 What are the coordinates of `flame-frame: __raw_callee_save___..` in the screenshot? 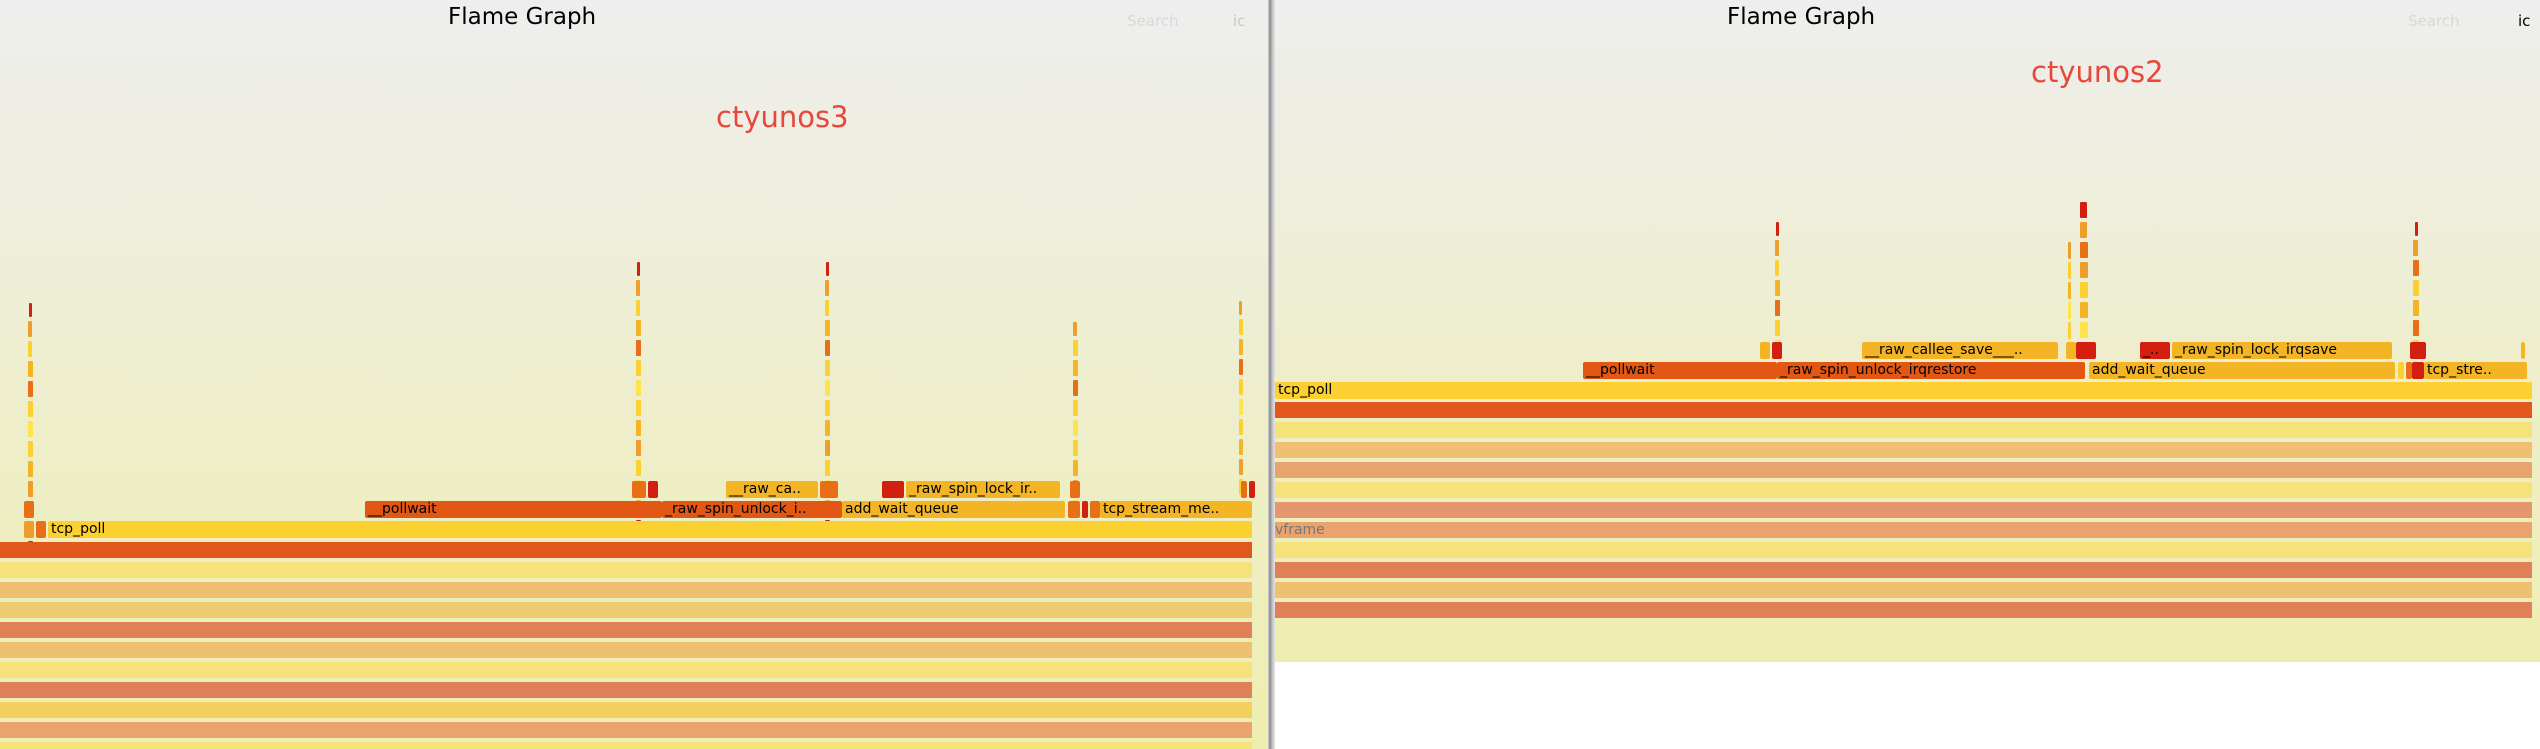 It's located at (1960, 350).